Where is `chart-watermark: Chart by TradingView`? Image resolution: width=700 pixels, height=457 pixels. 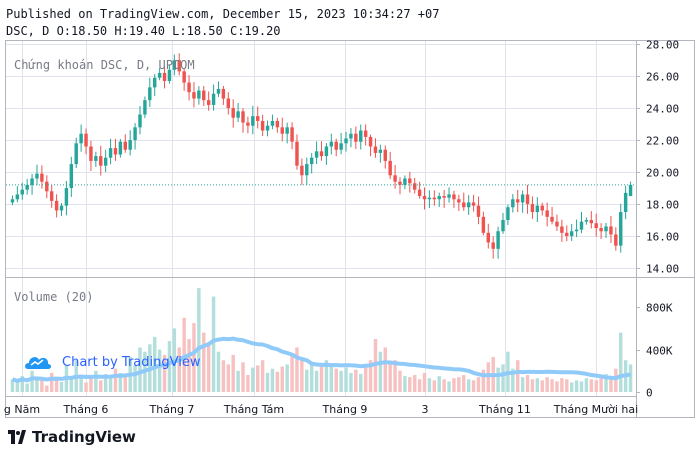 chart-watermark: Chart by TradingView is located at coordinates (112, 362).